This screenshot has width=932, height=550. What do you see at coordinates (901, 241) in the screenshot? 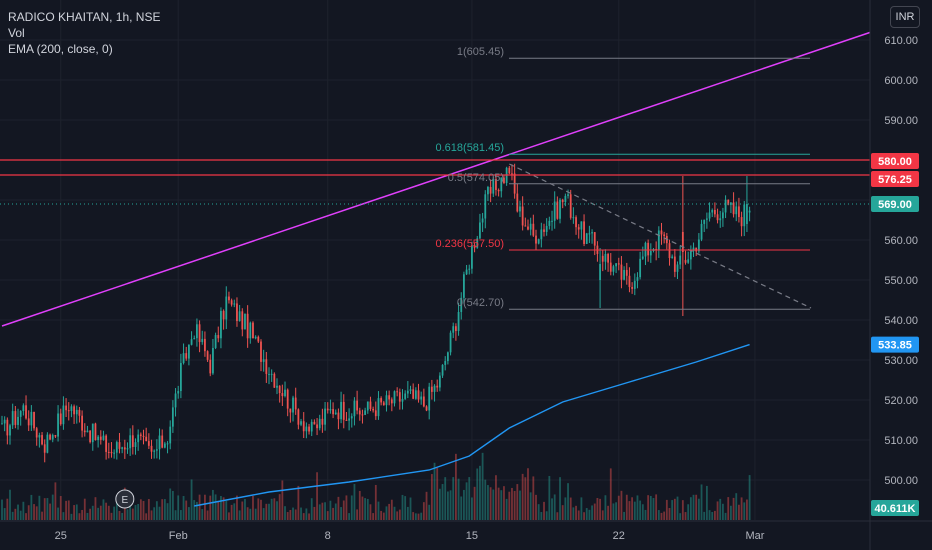
I see `price-tick-label: 560.00` at bounding box center [901, 241].